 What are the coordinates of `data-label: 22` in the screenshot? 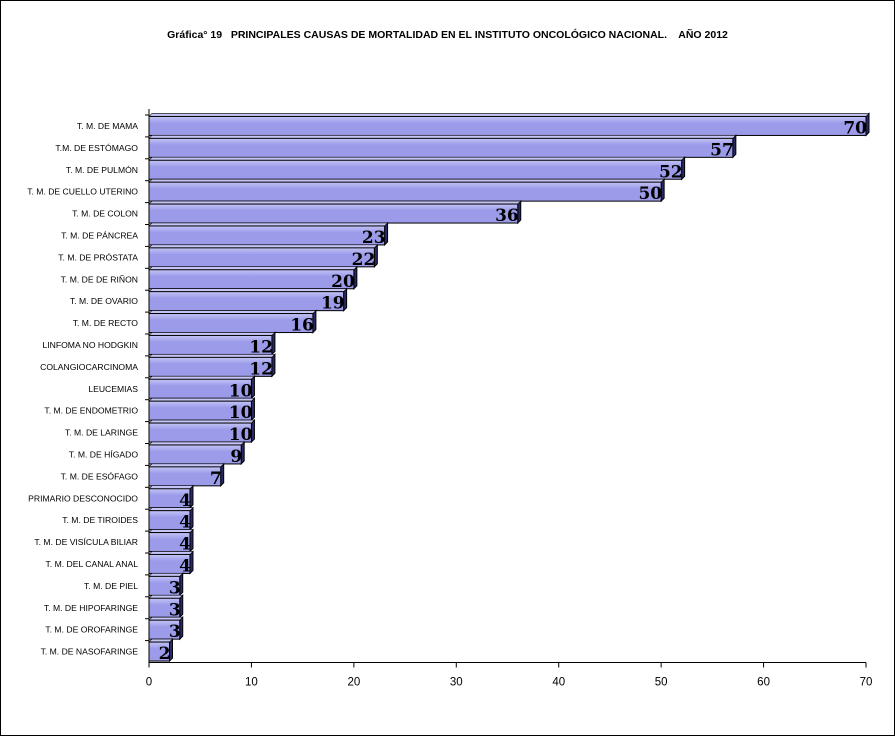 It's located at (364, 260).